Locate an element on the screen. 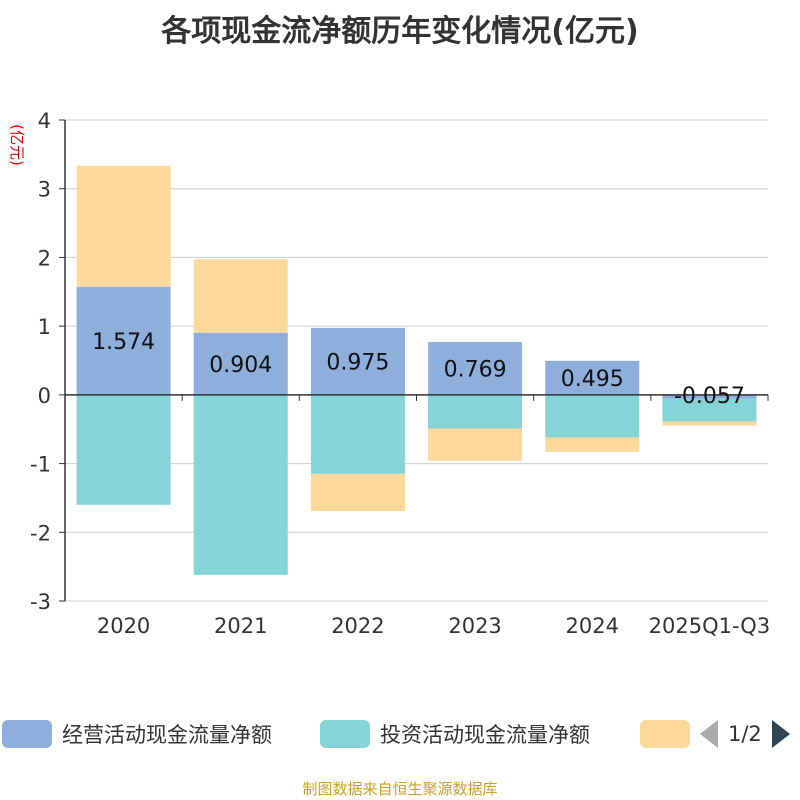 This screenshot has height=800, width=800. bar-series3-2022 is located at coordinates (357, 492).